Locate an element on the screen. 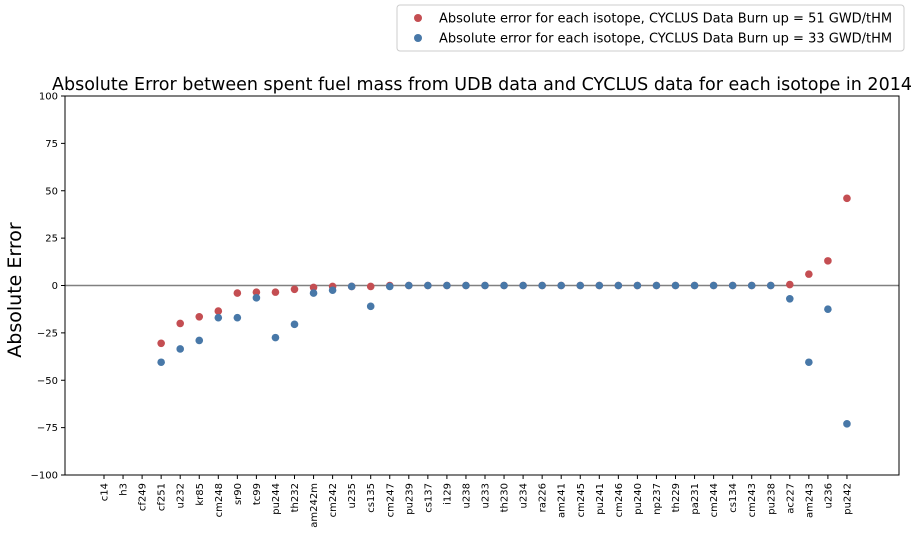 This screenshot has width=911, height=534. x-tick-label: ra226 is located at coordinates (543, 497).